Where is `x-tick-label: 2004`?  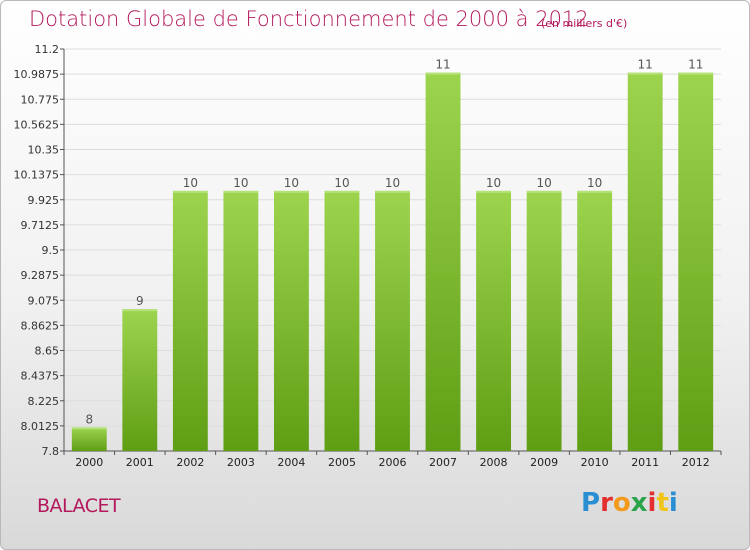
x-tick-label: 2004 is located at coordinates (291, 462).